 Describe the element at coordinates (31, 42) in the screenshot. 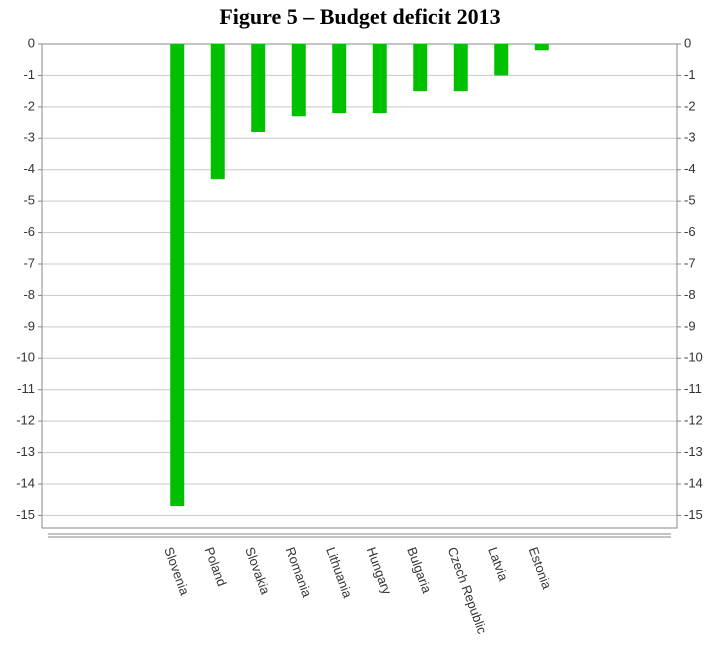

I see `y-tick-label: 0` at that location.